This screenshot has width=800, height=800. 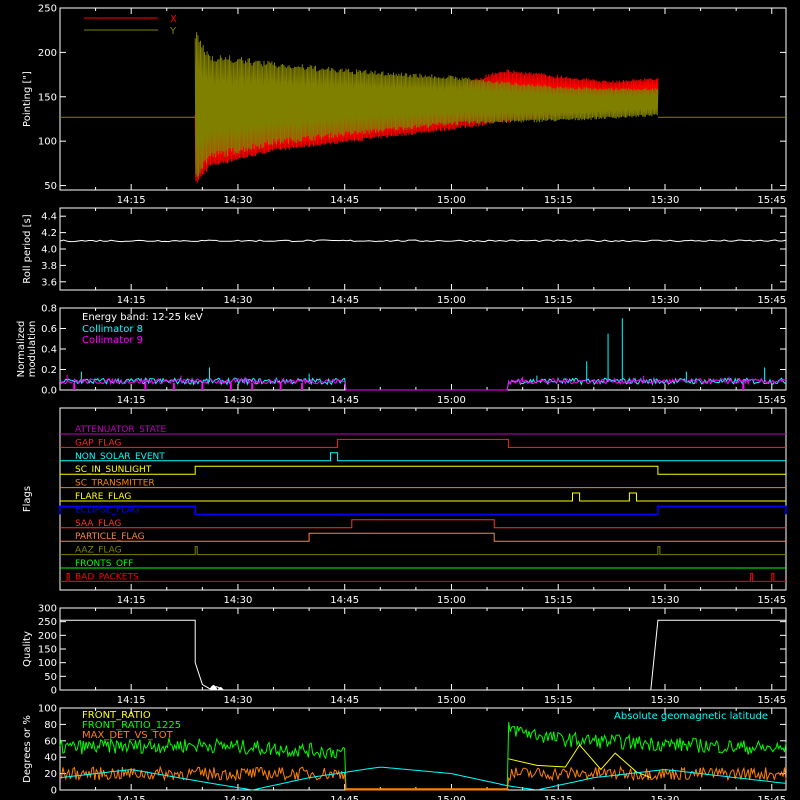 I want to click on flag-label-non-solar-event: NON_SOLAR_EVENT, so click(x=120, y=457).